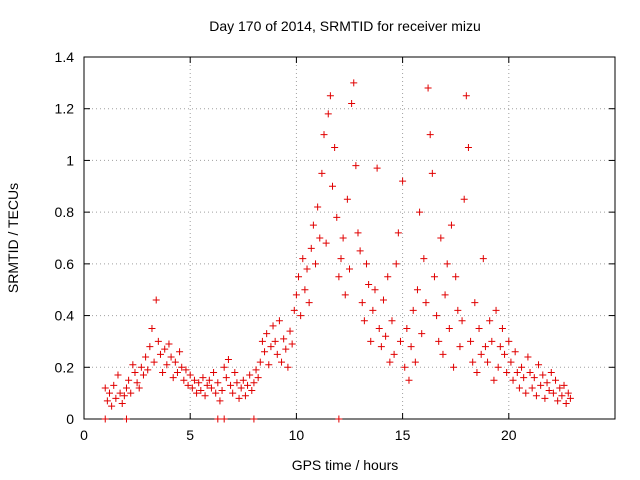 Image resolution: width=640 pixels, height=480 pixels. I want to click on y-axis-label: SRMTID / TECUs, so click(13, 238).